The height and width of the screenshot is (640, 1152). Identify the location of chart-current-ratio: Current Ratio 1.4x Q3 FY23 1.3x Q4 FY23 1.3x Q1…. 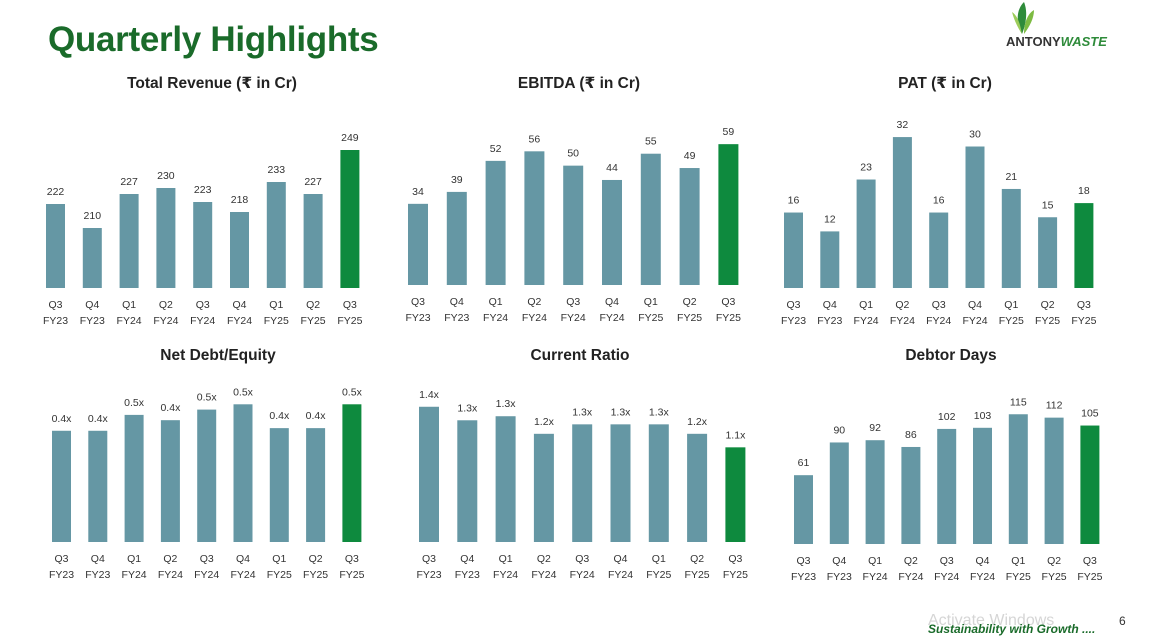
(580, 469).